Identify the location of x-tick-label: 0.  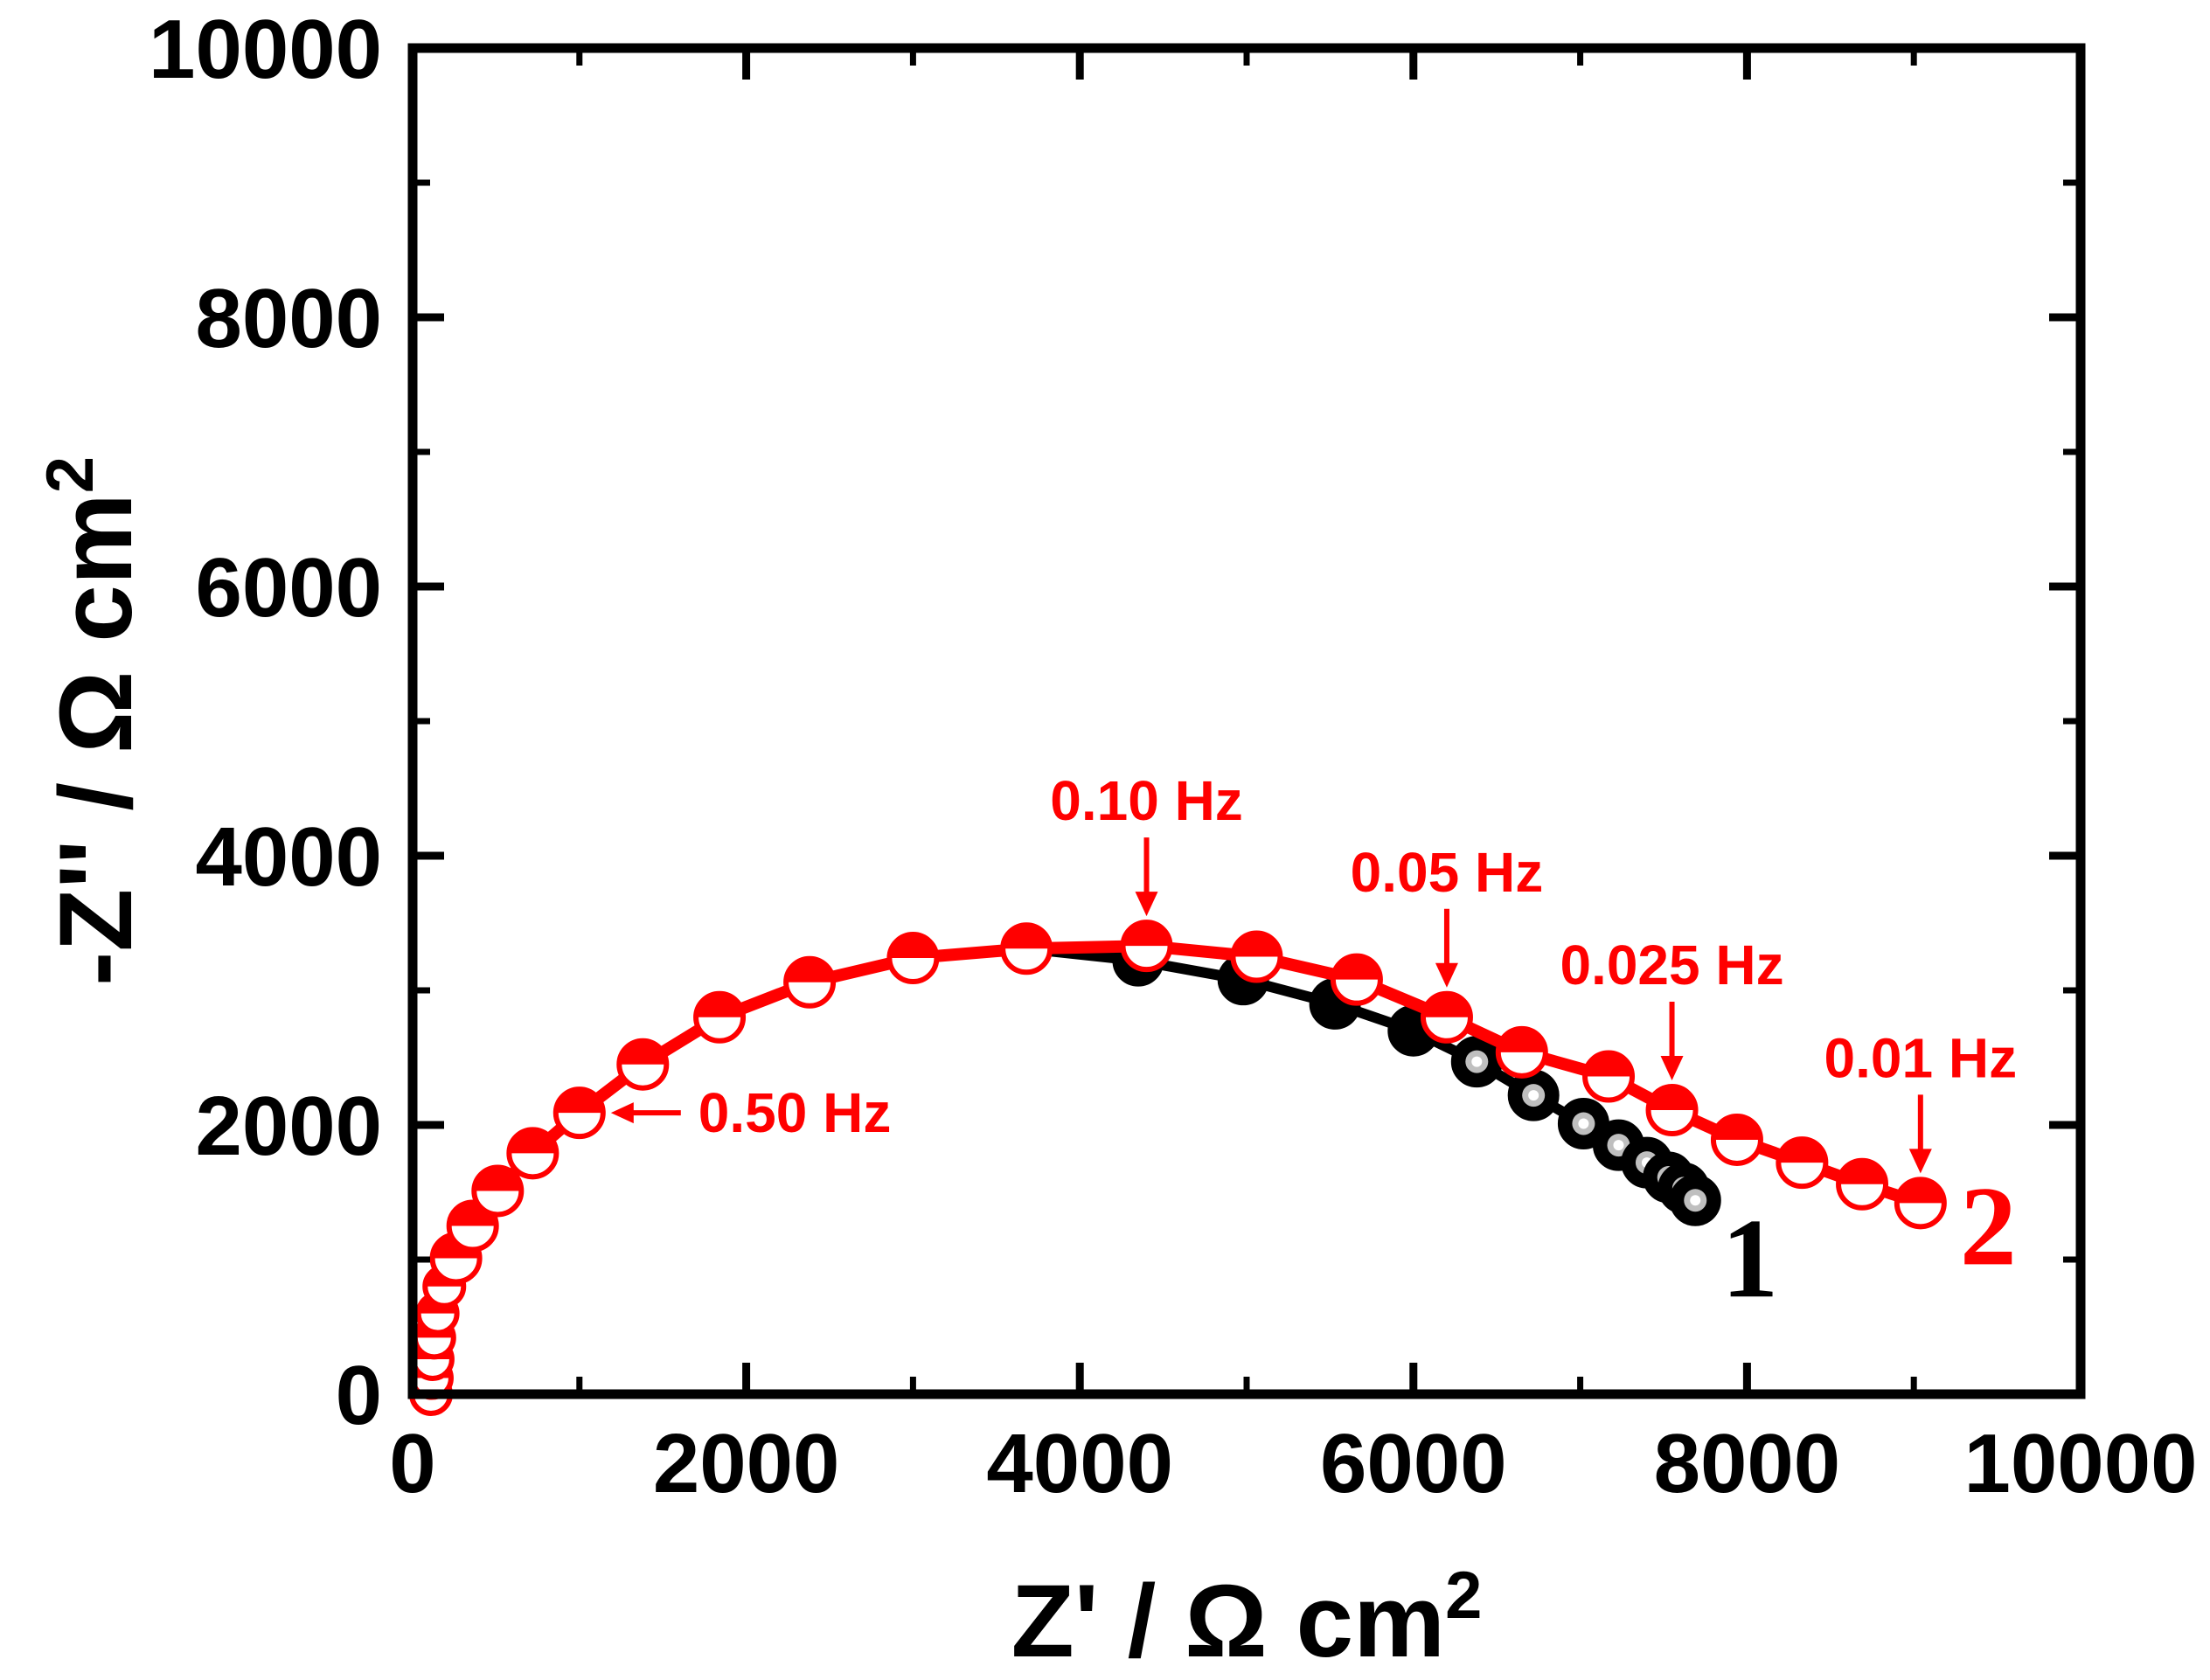
(412, 1463).